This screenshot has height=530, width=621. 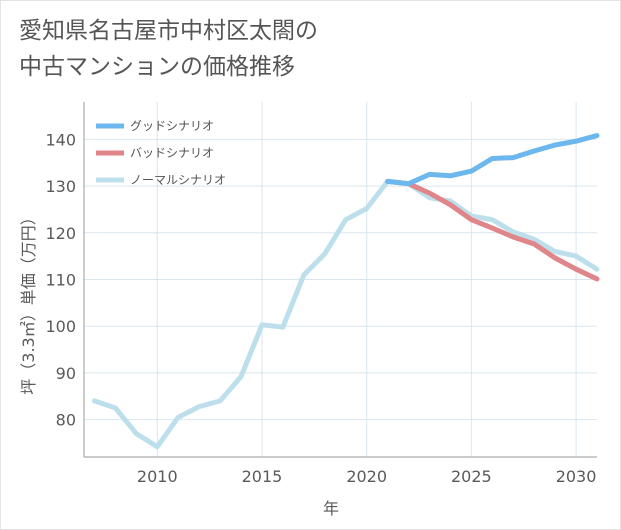 What do you see at coordinates (60, 326) in the screenshot?
I see `y-tick-label: 100` at bounding box center [60, 326].